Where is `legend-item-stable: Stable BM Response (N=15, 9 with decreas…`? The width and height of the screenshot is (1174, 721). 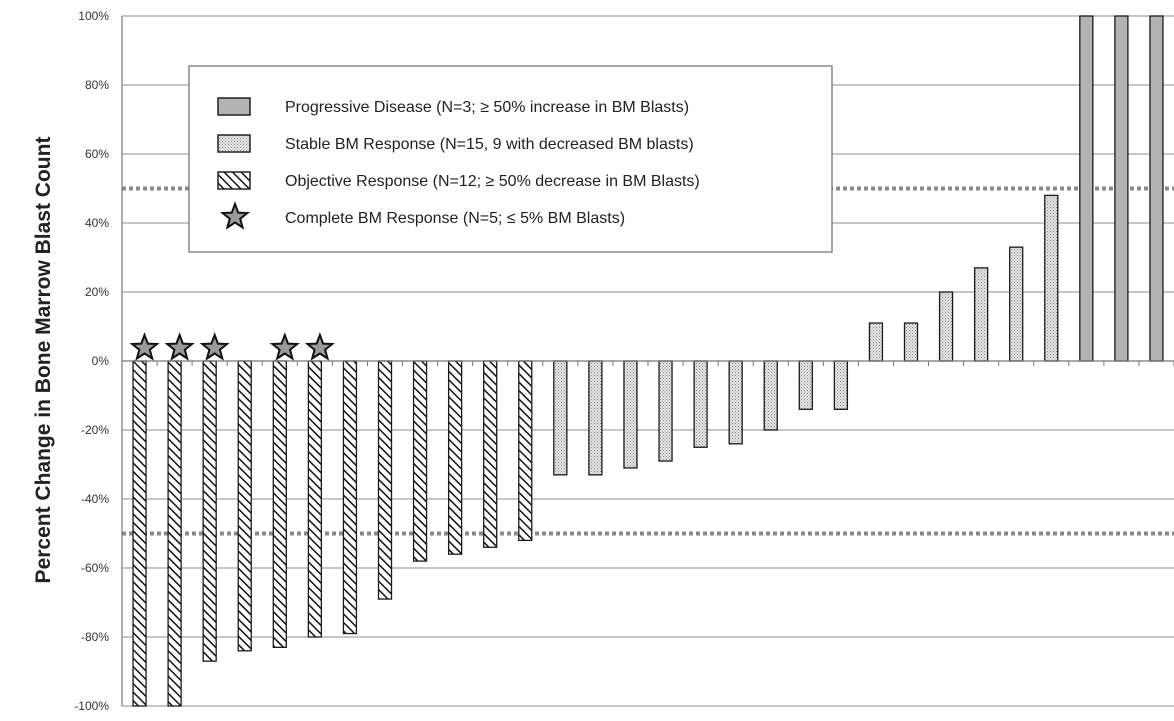 legend-item-stable: Stable BM Response (N=15, 9 with decreas… is located at coordinates (455, 143).